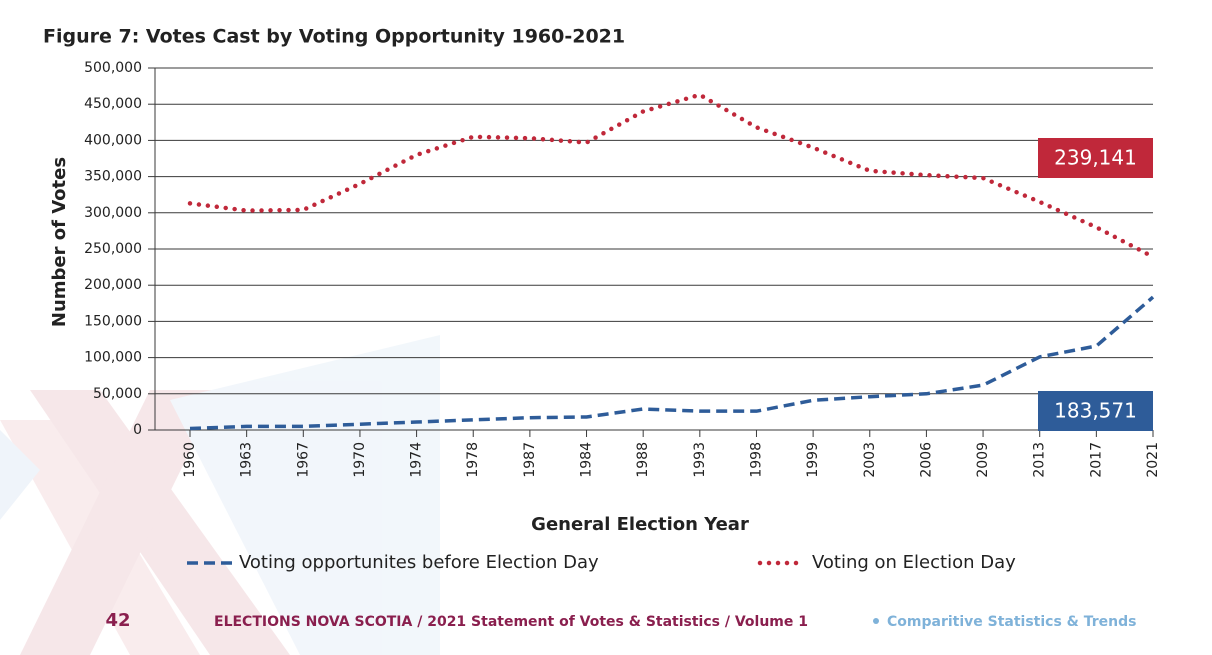 This screenshot has width=1212, height=655. Describe the element at coordinates (137, 430) in the screenshot. I see `y-tick-label: 0` at that location.